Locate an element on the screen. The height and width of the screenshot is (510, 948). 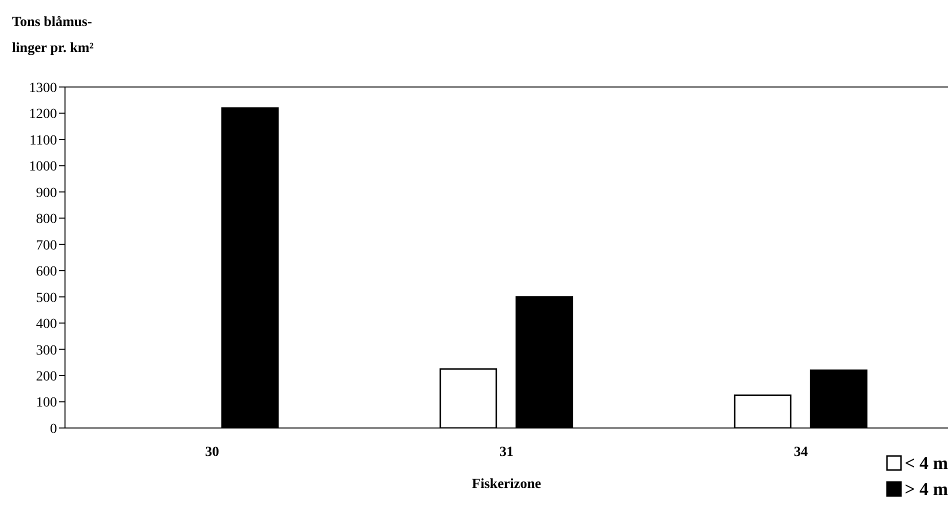
y-tick-label: 1200 is located at coordinates (43, 114).